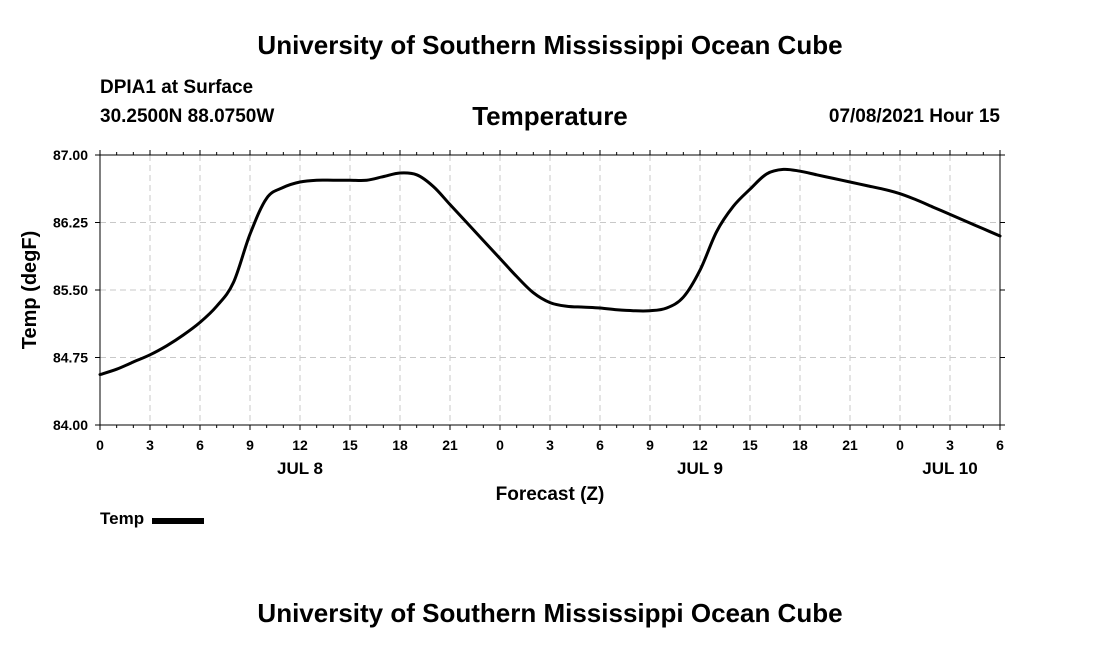 The width and height of the screenshot is (1100, 650). I want to click on date-labels: JUL 8 JUL 9 JUL 10, so click(627, 468).